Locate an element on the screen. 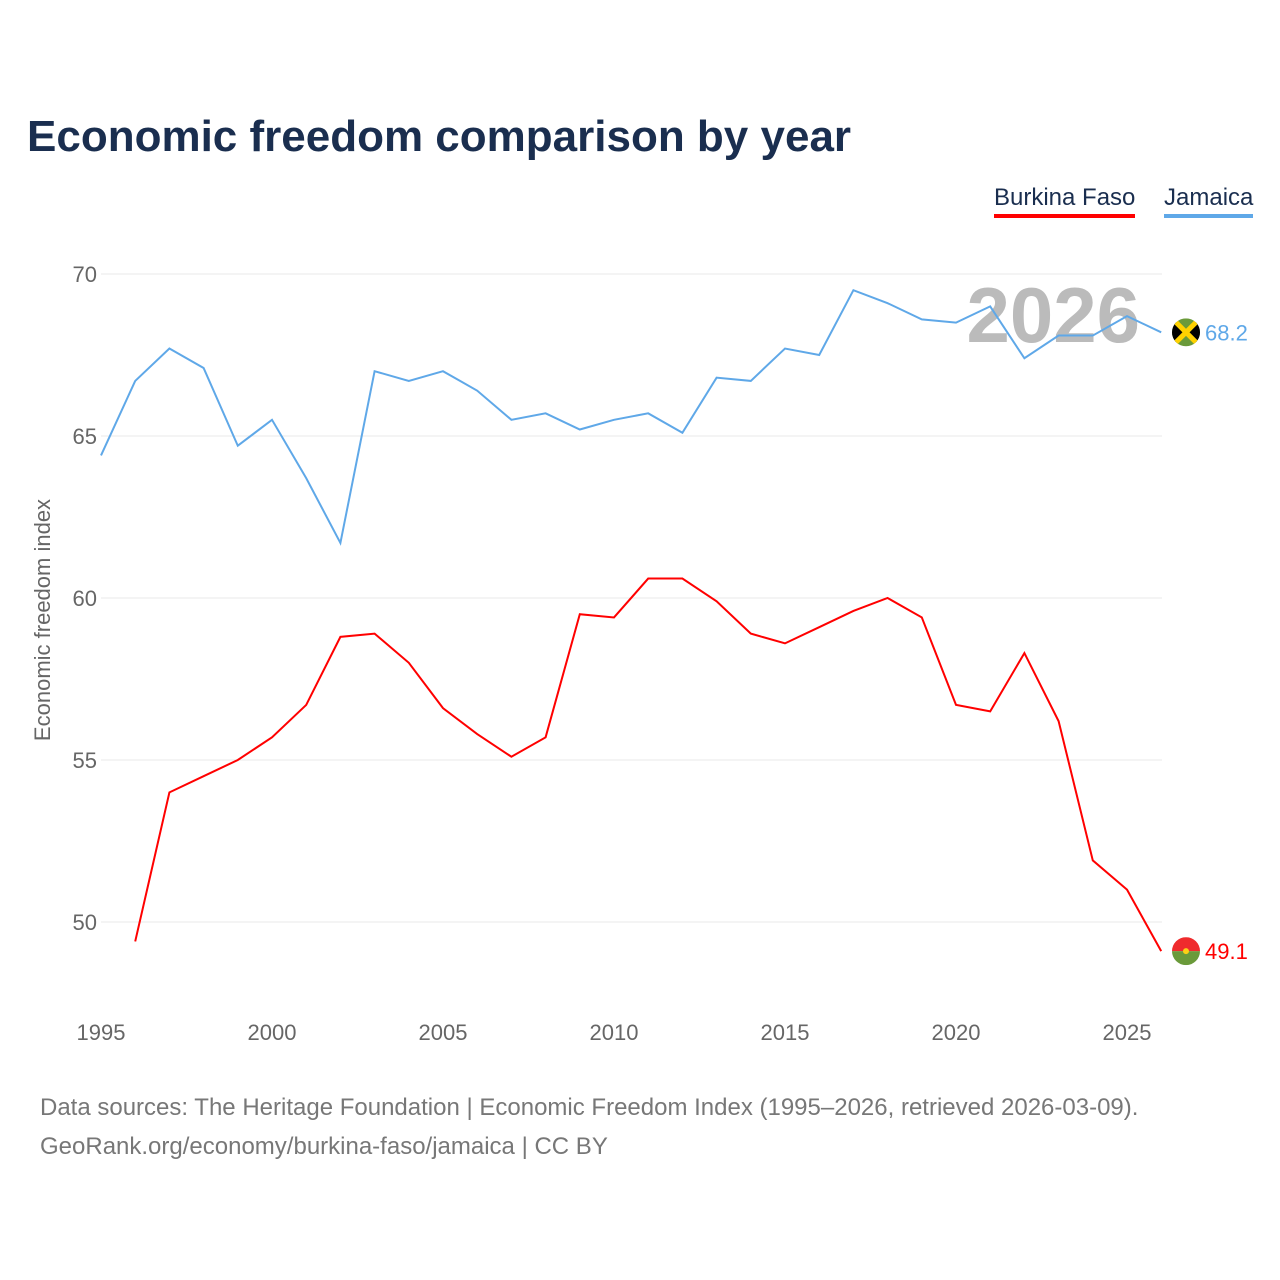 This screenshot has height=1280, width=1280. y-tick-label: 70 is located at coordinates (85, 274).